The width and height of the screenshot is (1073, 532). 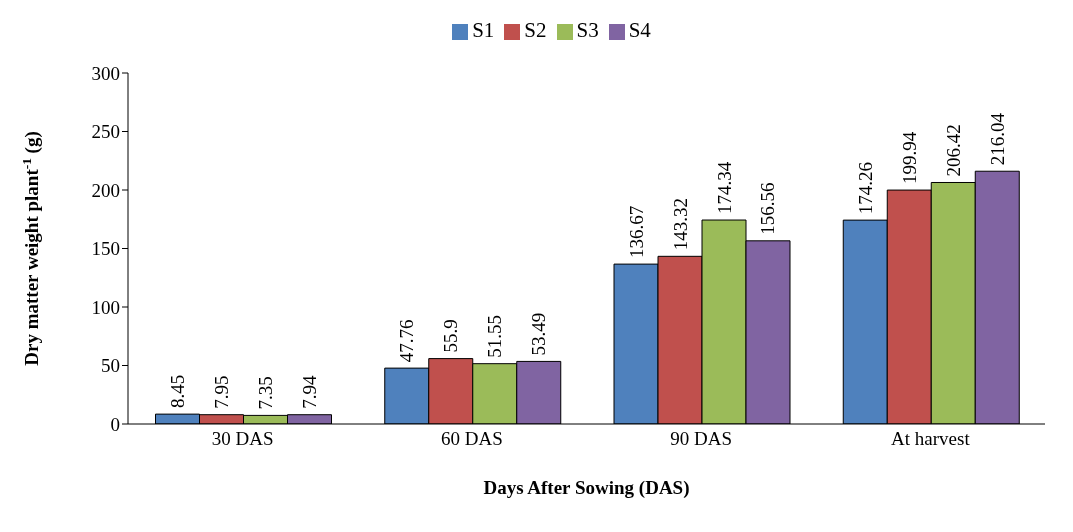 What do you see at coordinates (242, 439) in the screenshot?
I see `x-tick-label: 30 DAS` at bounding box center [242, 439].